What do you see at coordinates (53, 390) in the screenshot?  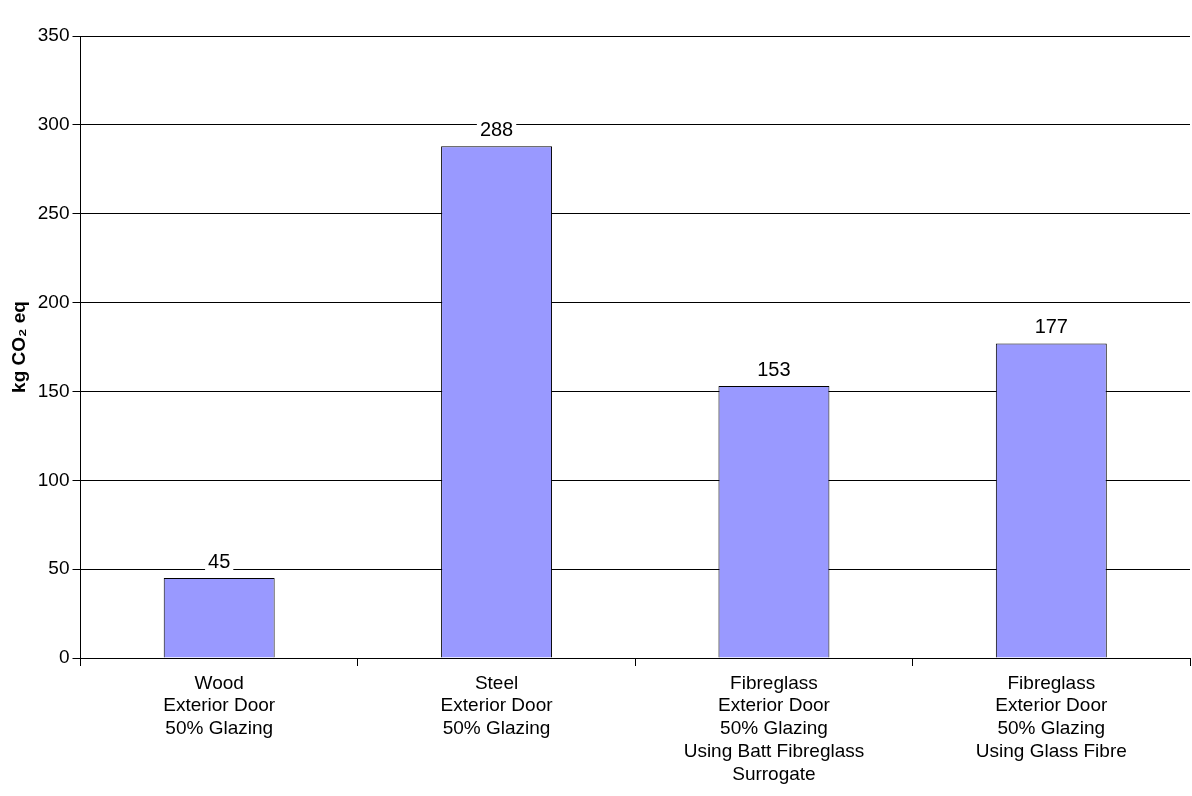 I see `y-tick-label: 150` at bounding box center [53, 390].